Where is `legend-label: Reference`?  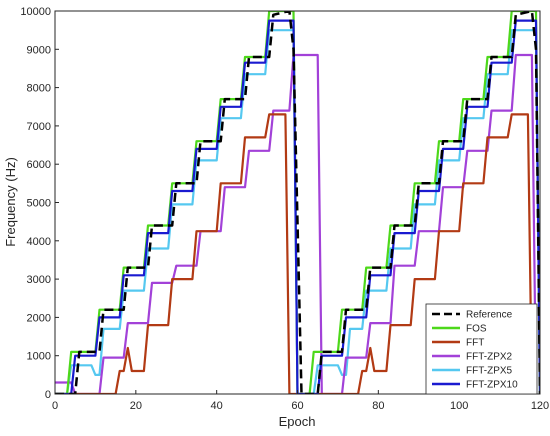
legend-label: Reference is located at coordinates (489, 315).